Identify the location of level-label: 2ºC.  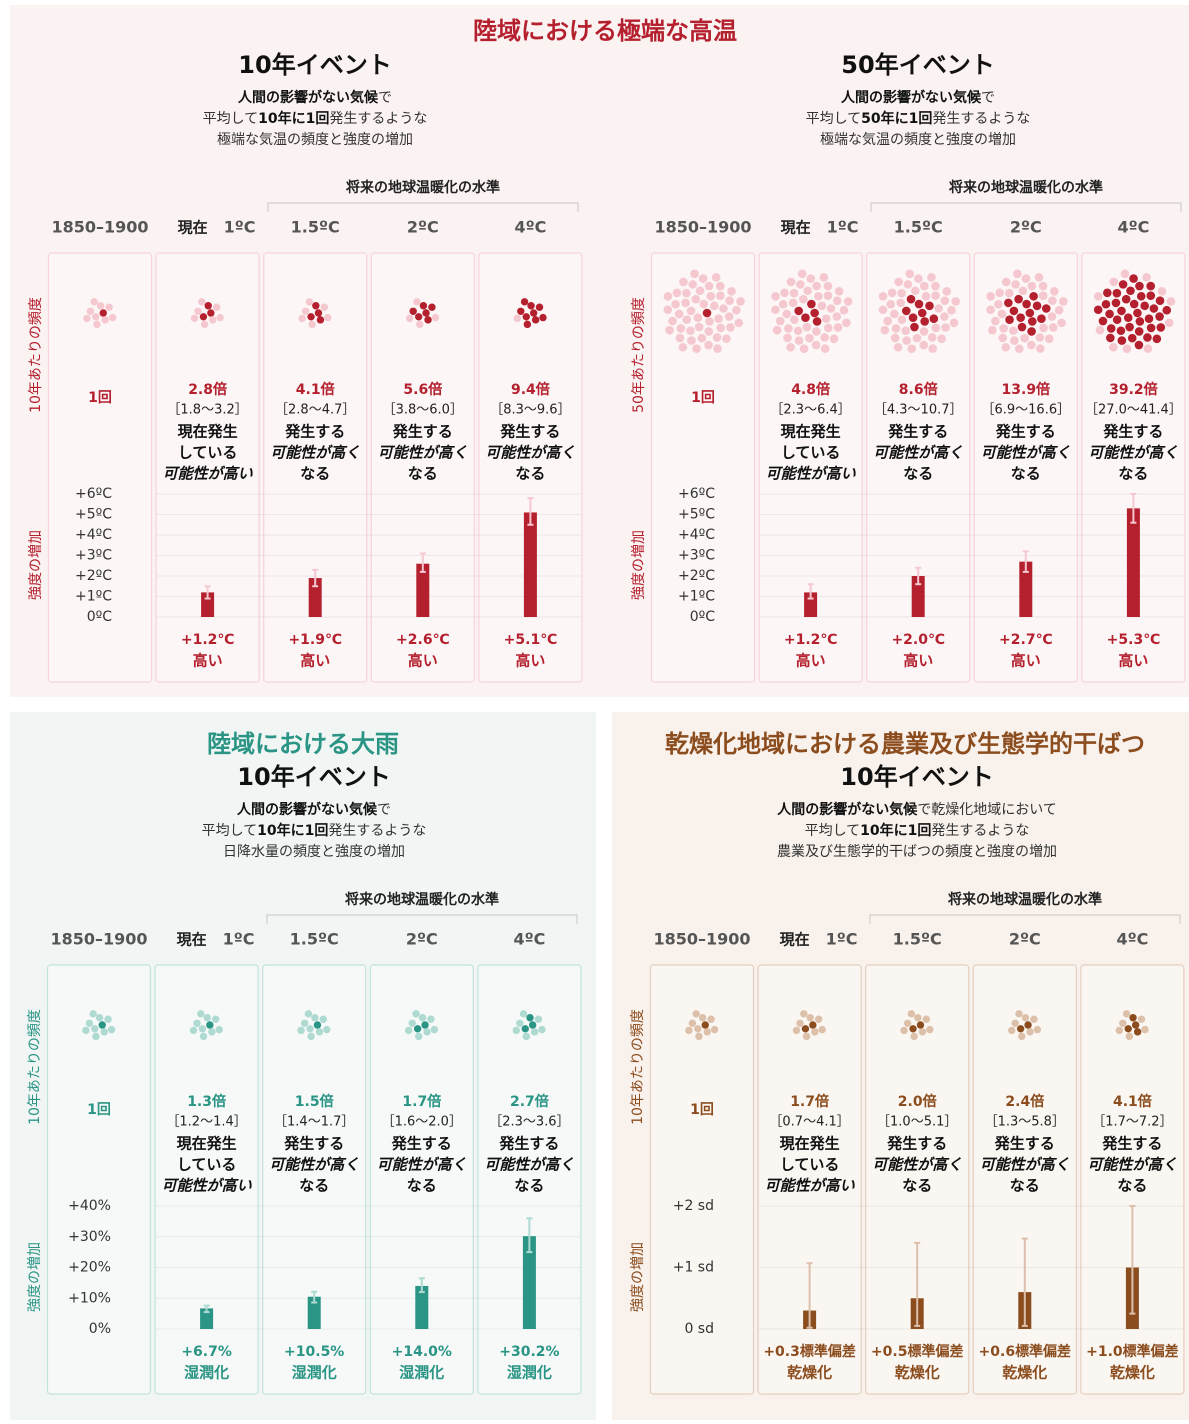
(422, 939).